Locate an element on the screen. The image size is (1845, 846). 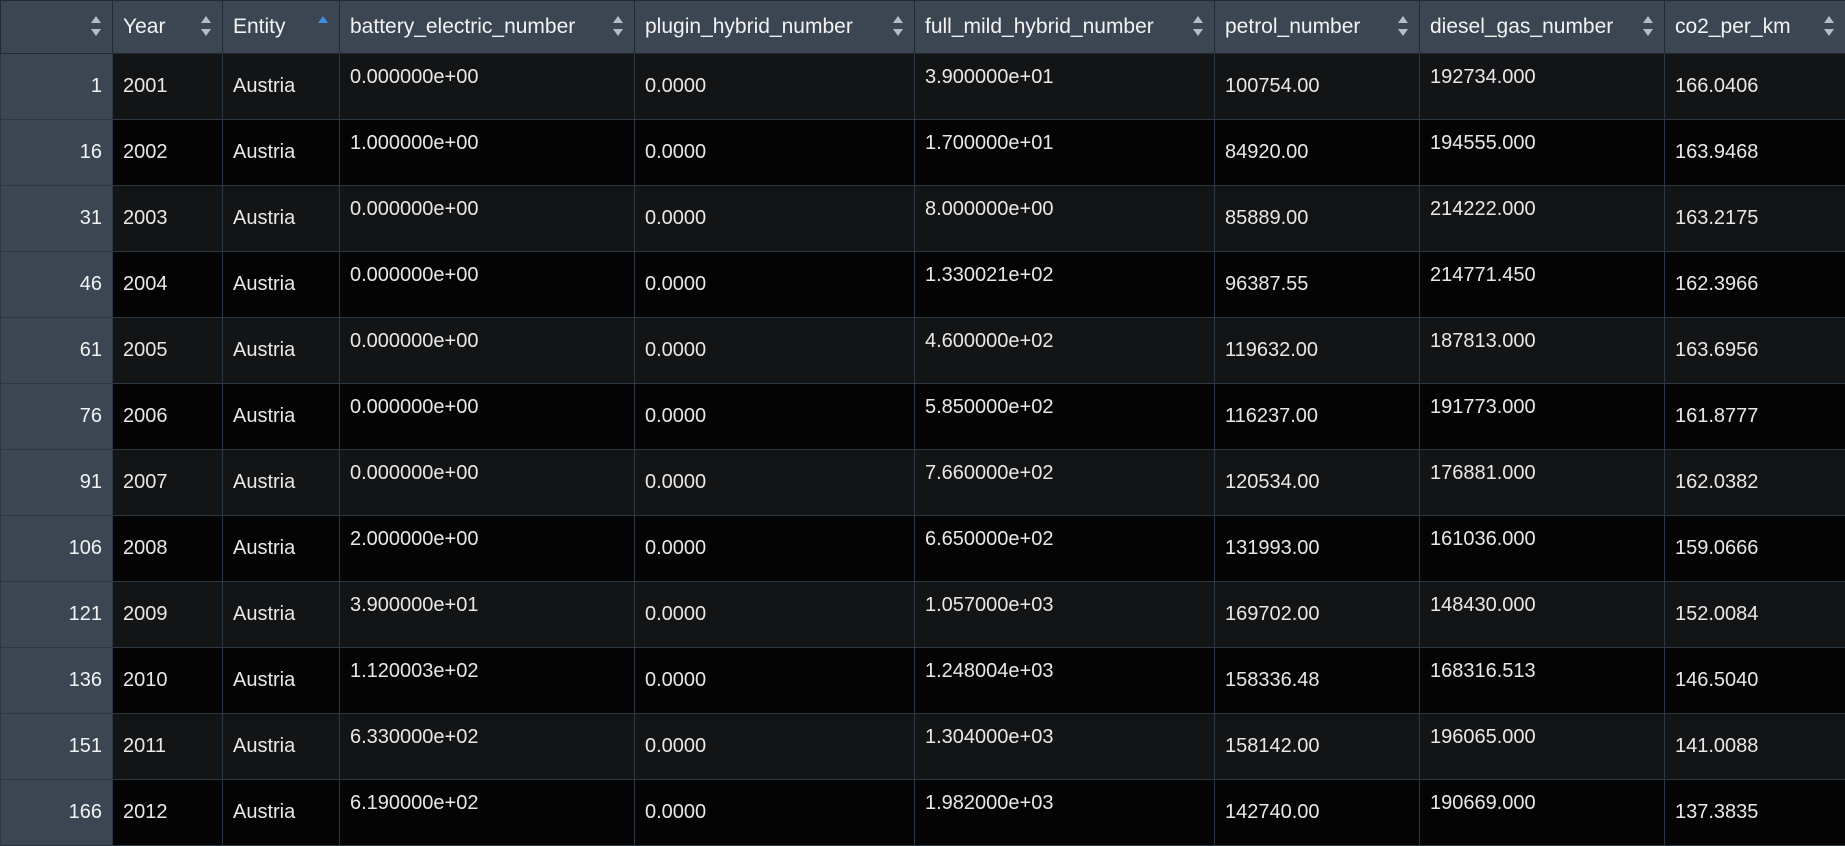
cell-petrol-number: 131993.00 is located at coordinates (1317, 549).